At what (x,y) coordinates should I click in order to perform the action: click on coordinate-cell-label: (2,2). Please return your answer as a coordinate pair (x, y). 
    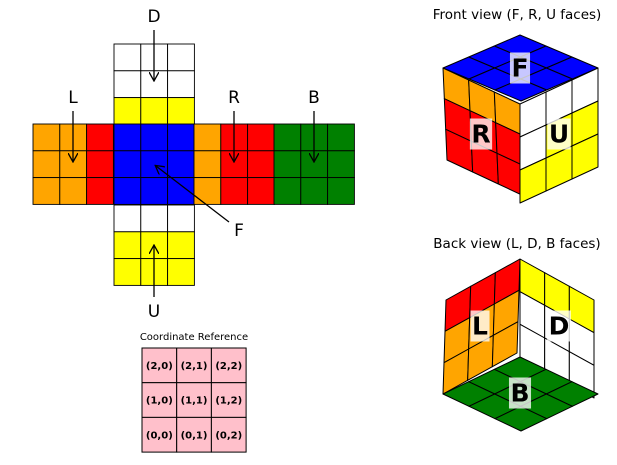
    Looking at the image, I should click on (228, 366).